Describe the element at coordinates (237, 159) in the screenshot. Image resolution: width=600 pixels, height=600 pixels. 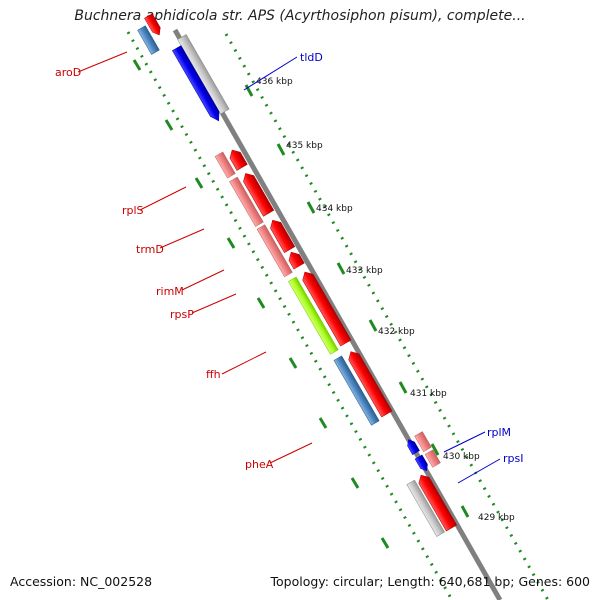
I see `gene-feature-rplS-red` at that location.